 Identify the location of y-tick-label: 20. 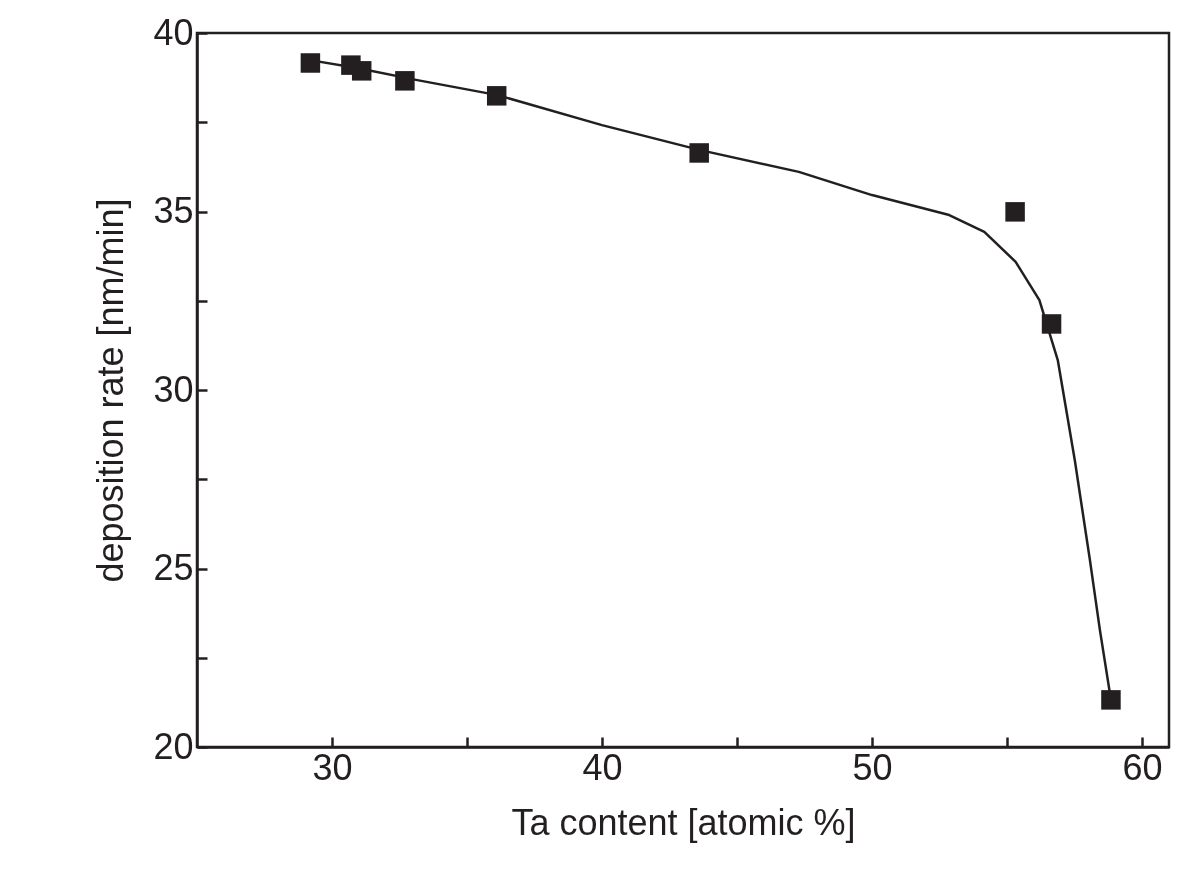
(173, 746).